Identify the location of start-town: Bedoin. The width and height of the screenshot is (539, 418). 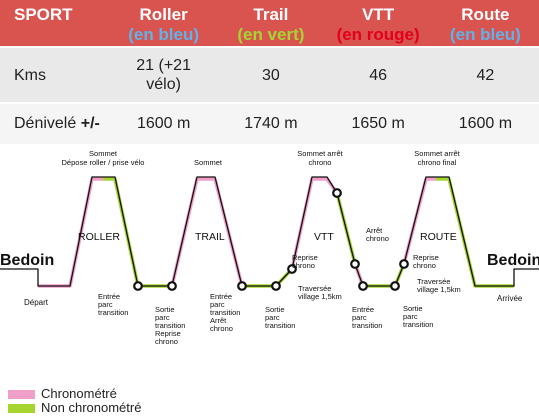
(27, 260).